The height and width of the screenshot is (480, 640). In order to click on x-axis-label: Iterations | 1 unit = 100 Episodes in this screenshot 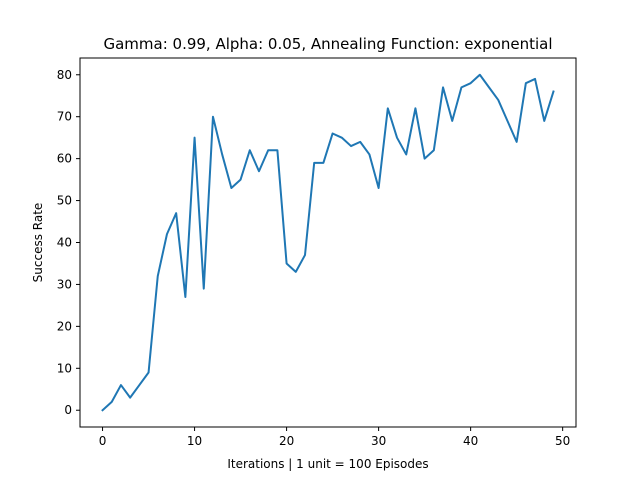, I will do `click(327, 464)`.